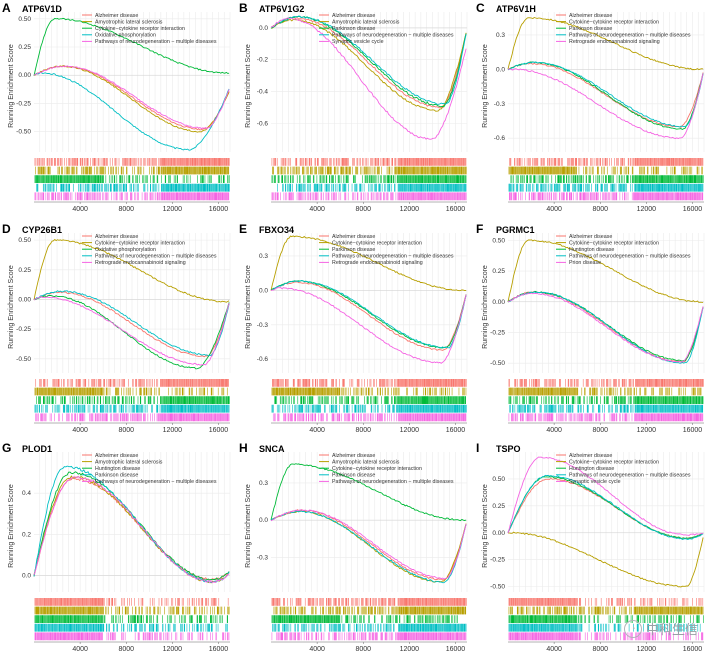 Image resolution: width=708 pixels, height=664 pixels. I want to click on panel-letter: E, so click(243, 229).